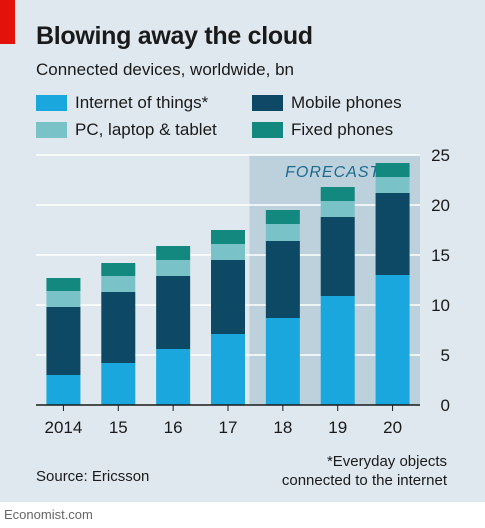  Describe the element at coordinates (48, 514) in the screenshot. I see `footer-site: Economist.com` at that location.